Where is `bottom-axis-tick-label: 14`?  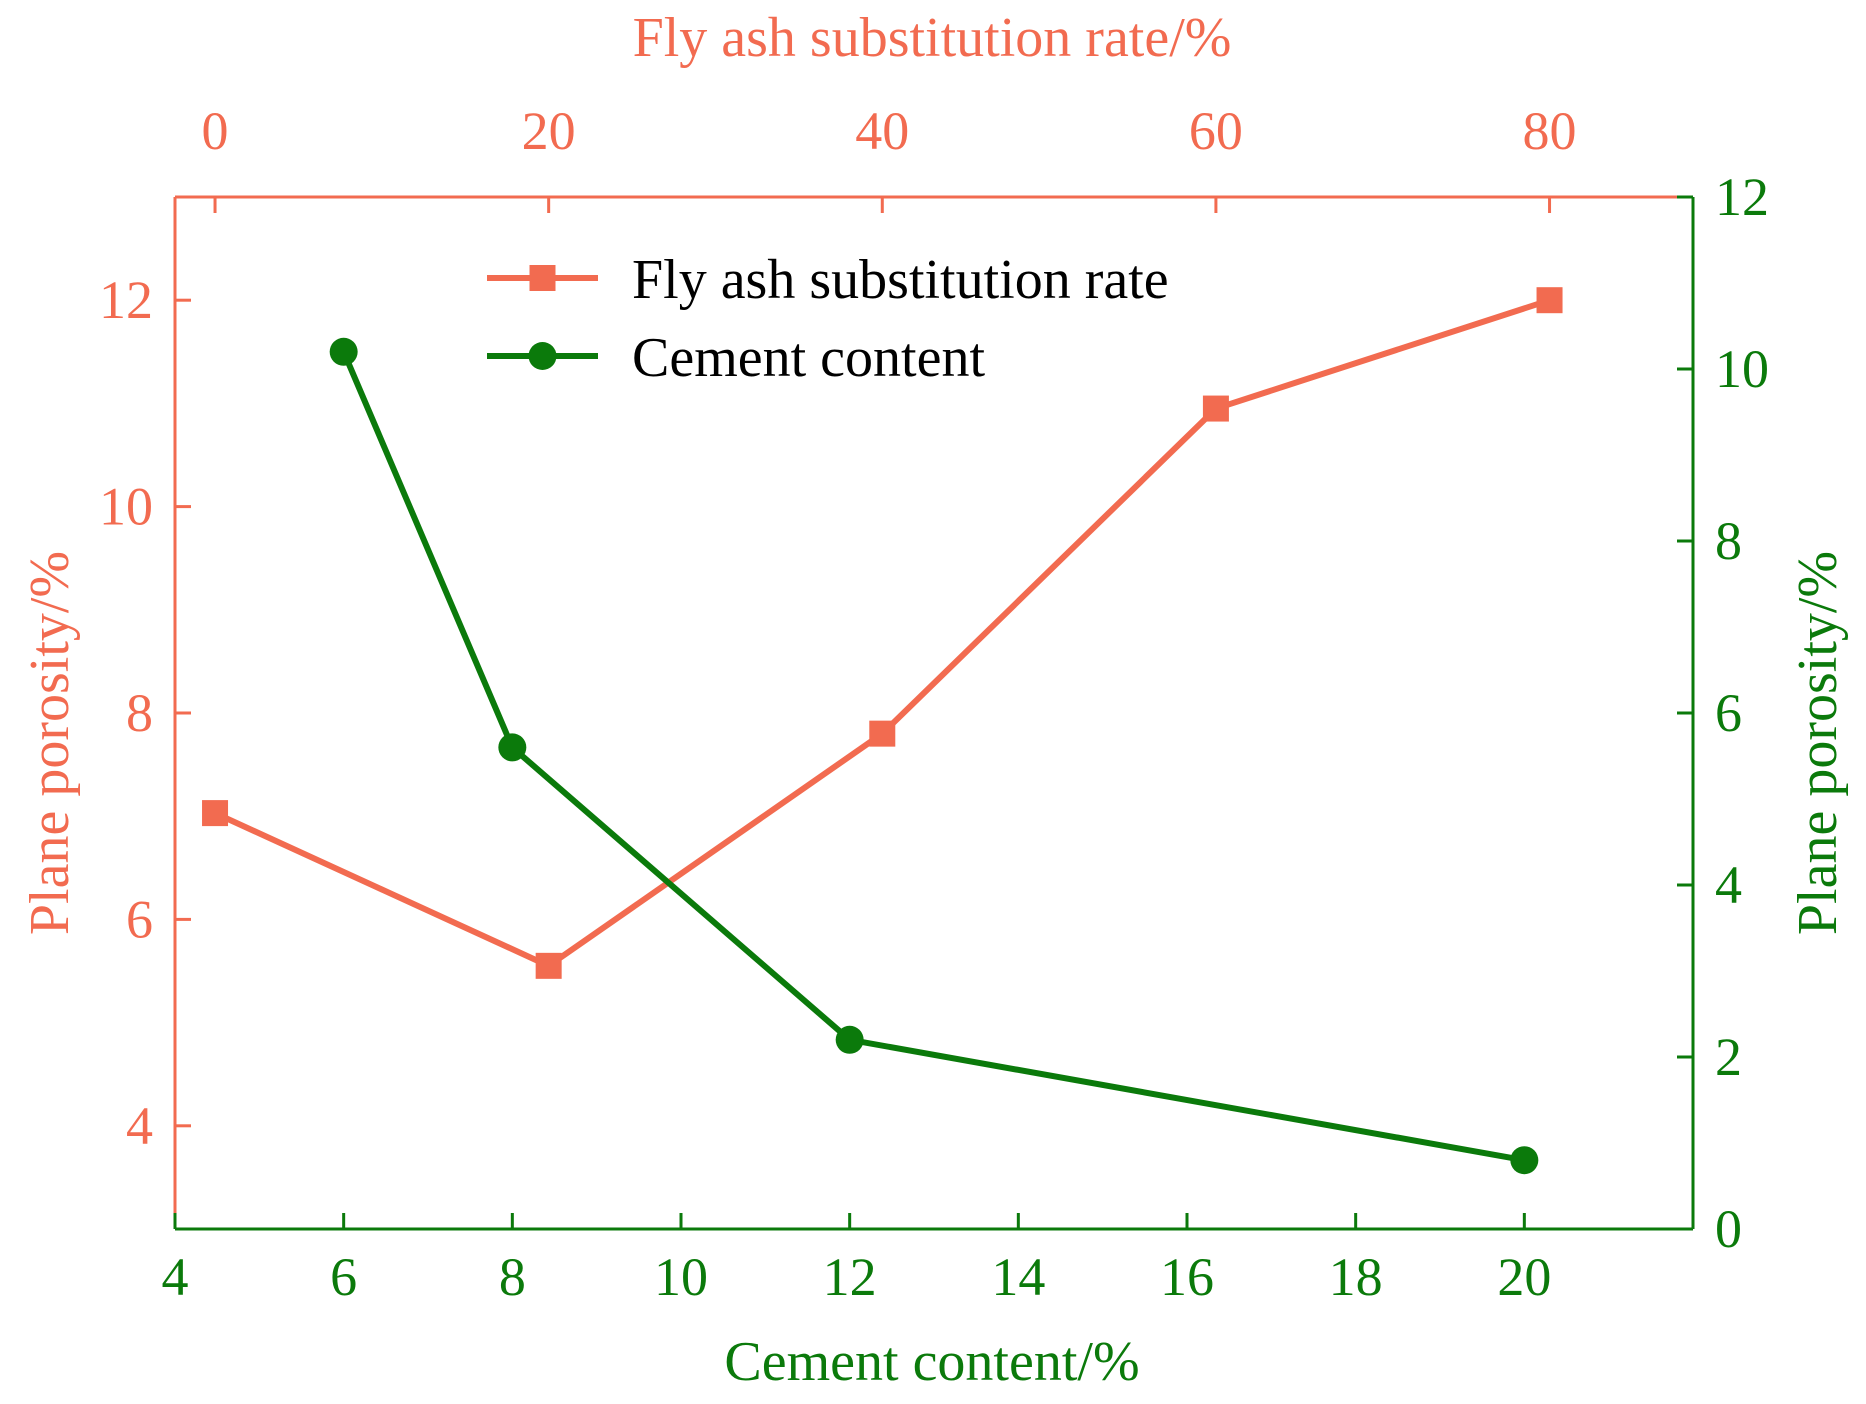
bottom-axis-tick-label: 14 is located at coordinates (1018, 1277).